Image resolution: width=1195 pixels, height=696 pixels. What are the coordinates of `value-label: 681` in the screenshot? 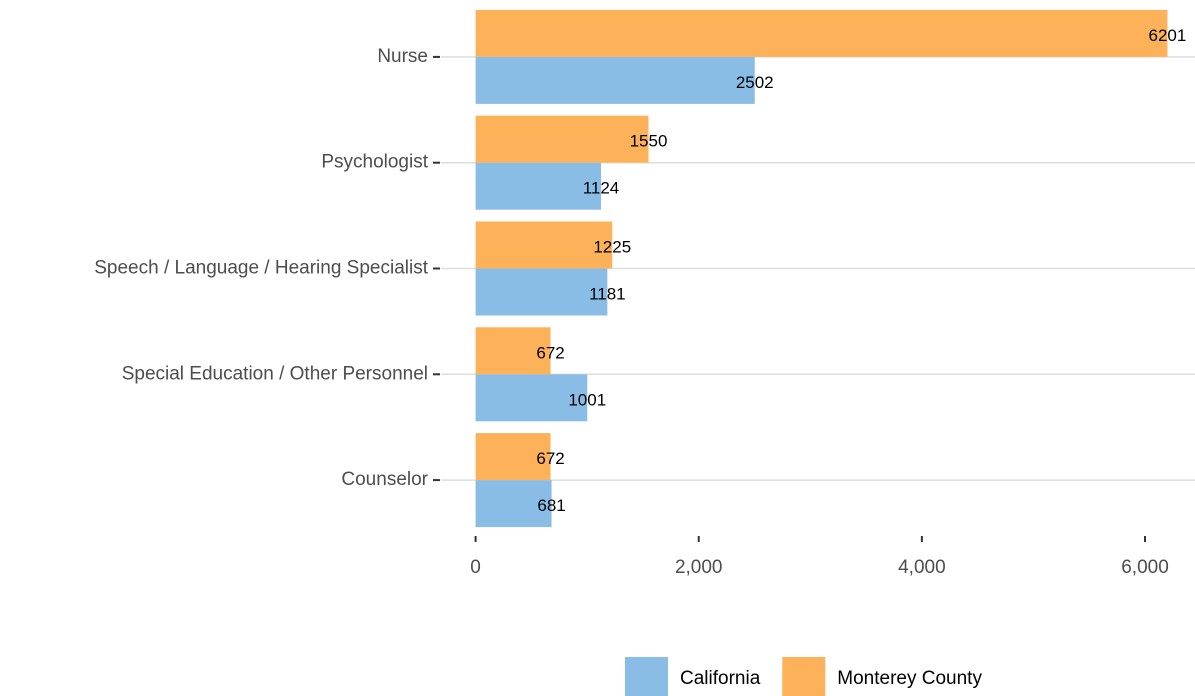 It's located at (551, 505).